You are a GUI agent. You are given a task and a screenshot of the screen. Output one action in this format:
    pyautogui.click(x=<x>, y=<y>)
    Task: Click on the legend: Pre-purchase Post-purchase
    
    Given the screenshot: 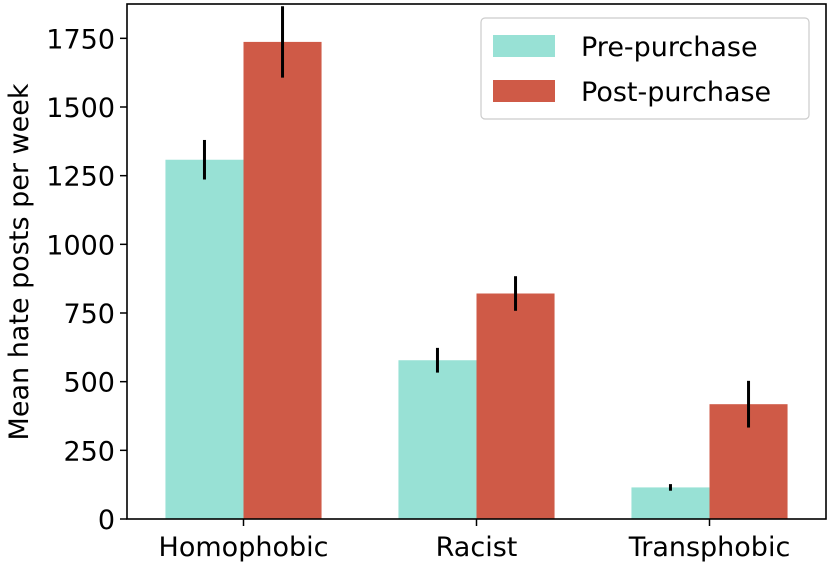 What is the action you would take?
    pyautogui.click(x=645, y=68)
    